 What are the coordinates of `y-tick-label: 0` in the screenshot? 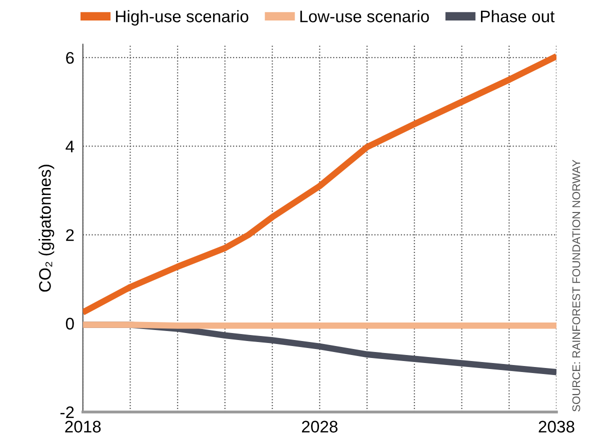 It's located at (70, 324).